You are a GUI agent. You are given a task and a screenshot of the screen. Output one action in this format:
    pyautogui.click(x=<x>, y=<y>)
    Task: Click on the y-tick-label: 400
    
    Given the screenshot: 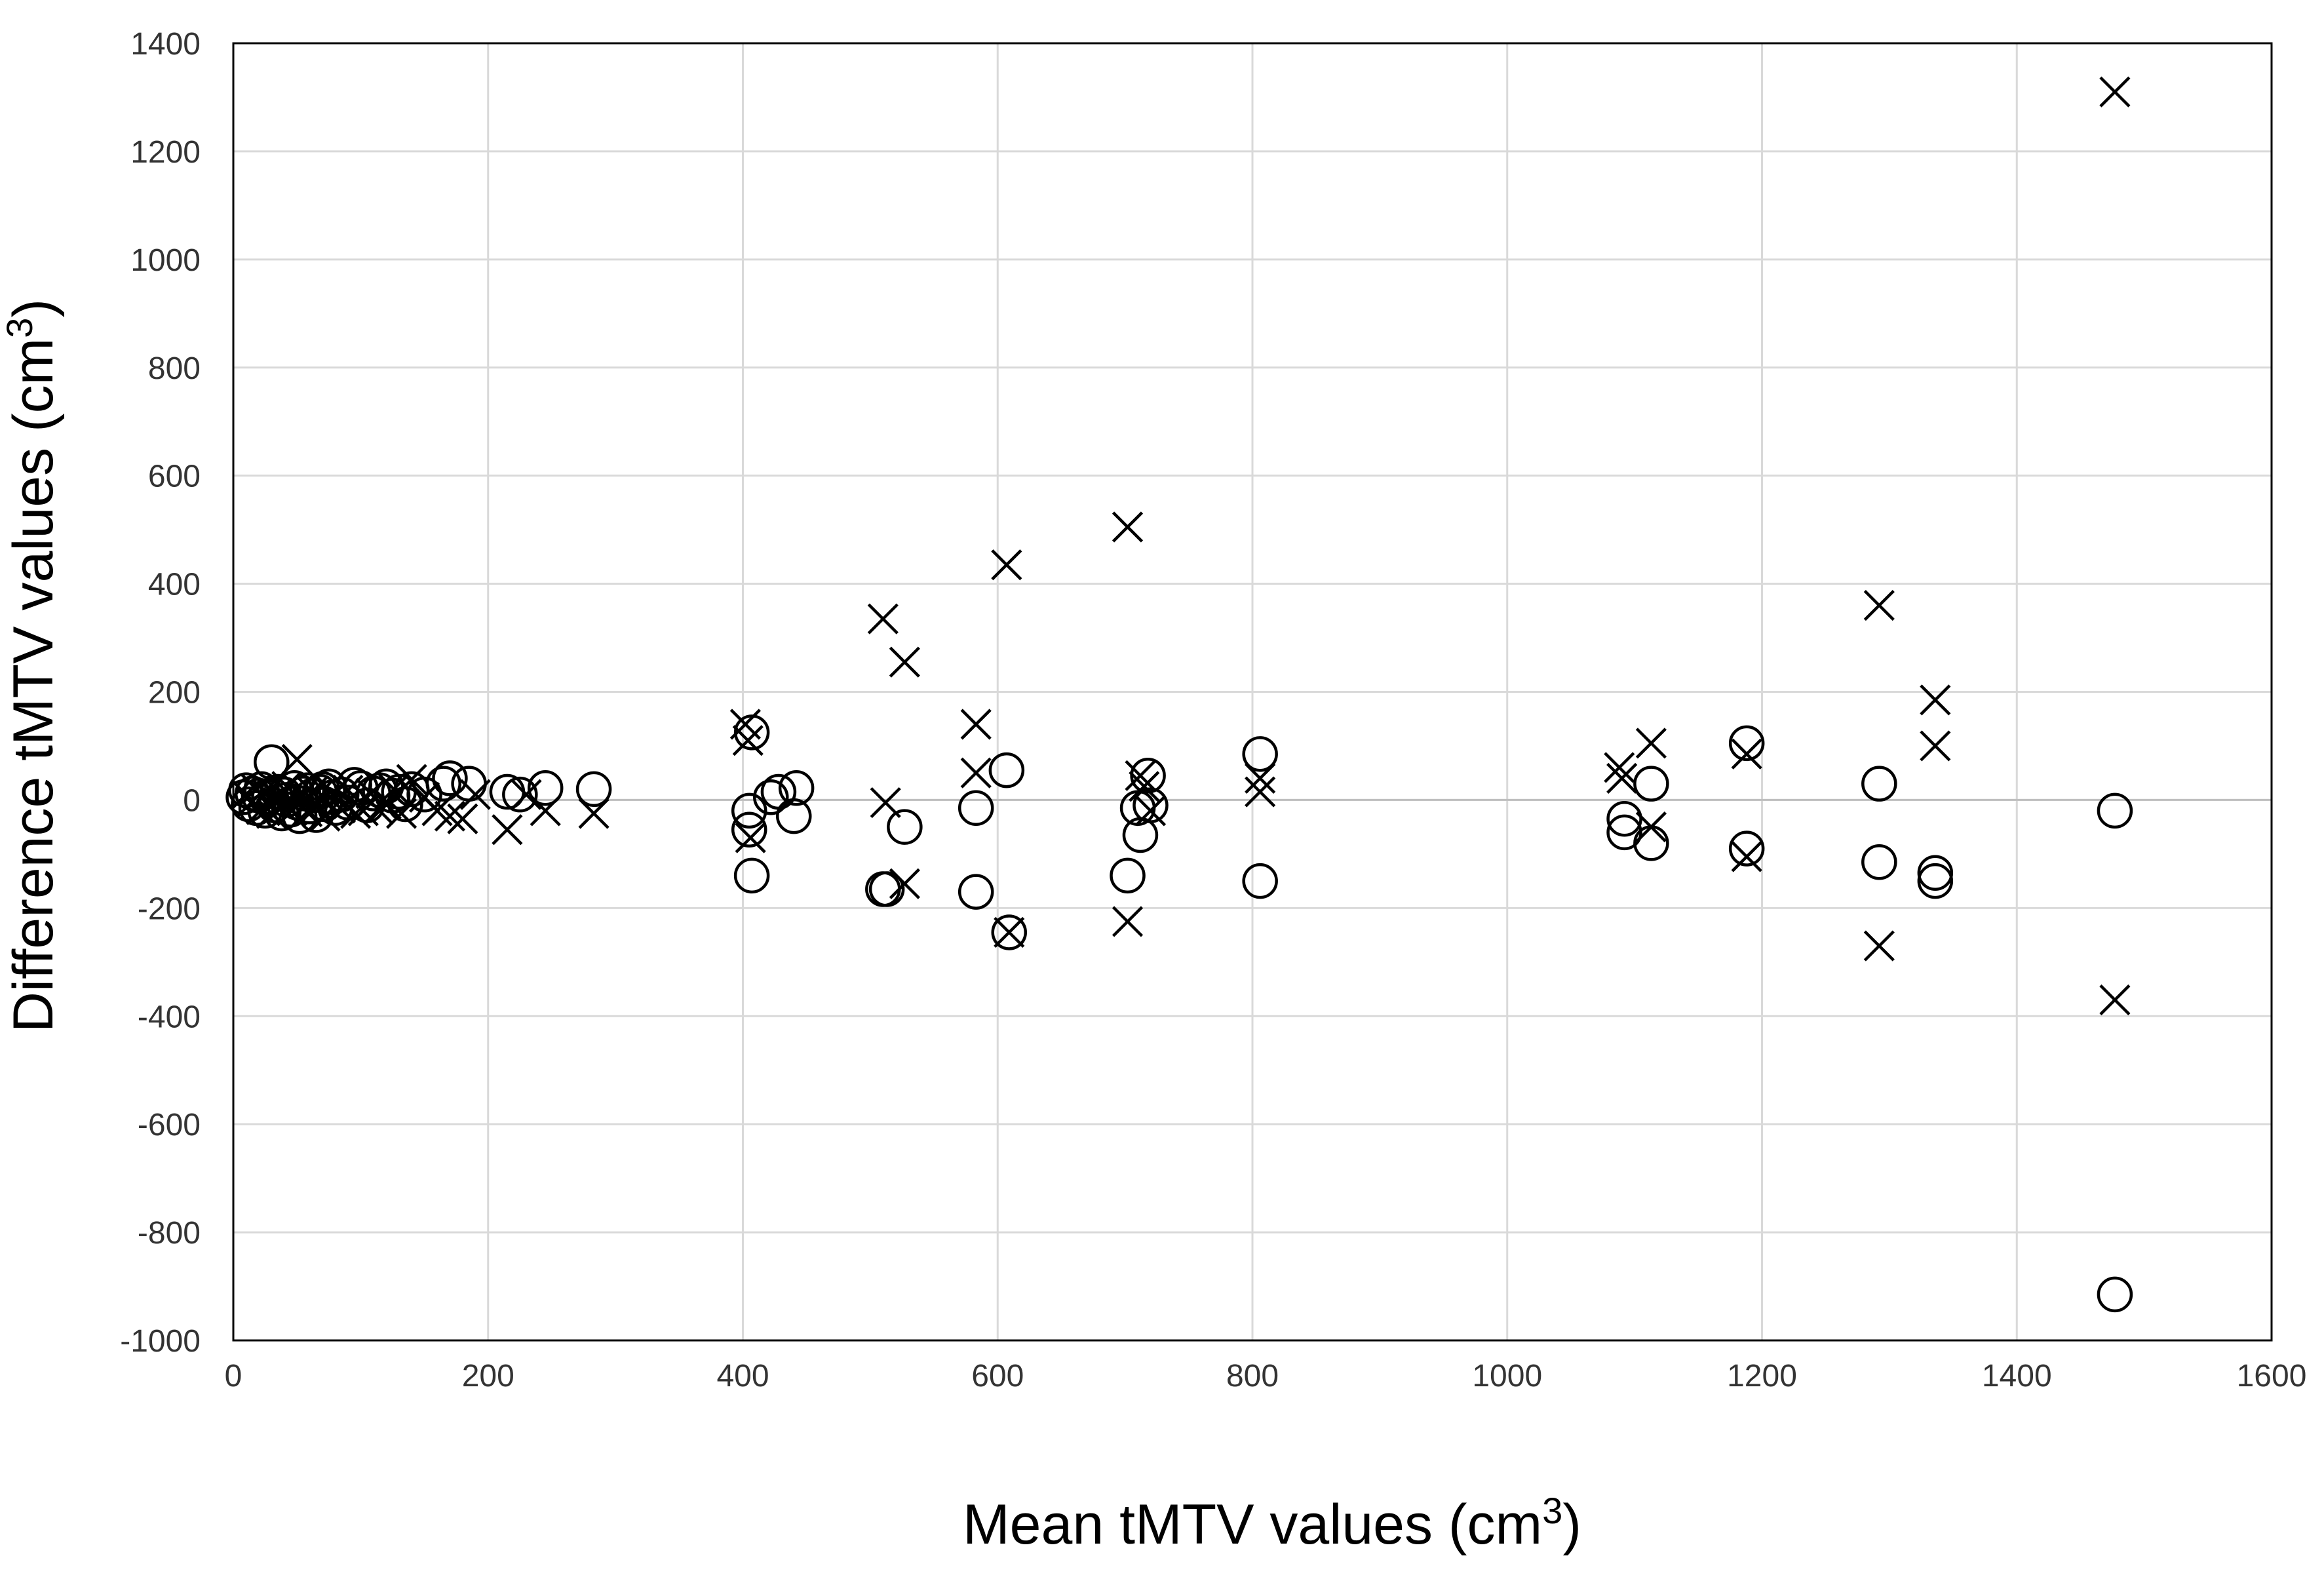 What is the action you would take?
    pyautogui.click(x=175, y=585)
    